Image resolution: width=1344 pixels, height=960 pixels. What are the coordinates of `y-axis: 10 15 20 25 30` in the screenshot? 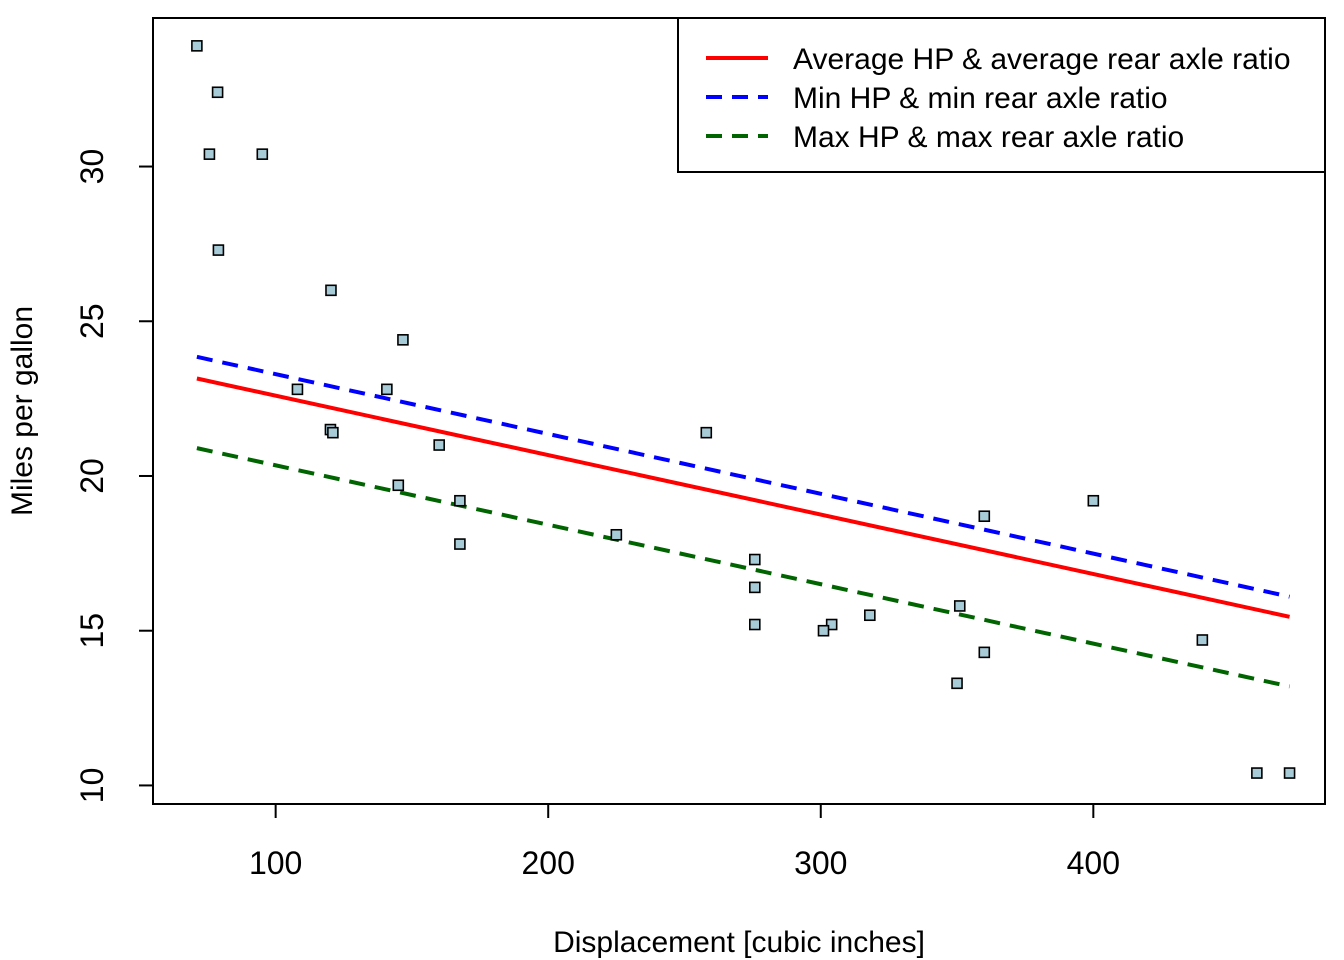 It's located at (114, 476).